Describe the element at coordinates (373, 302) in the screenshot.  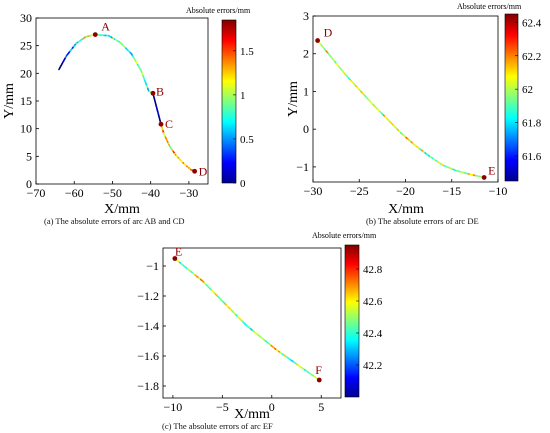
I see `colorbar-tick-label: 42.6` at that location.